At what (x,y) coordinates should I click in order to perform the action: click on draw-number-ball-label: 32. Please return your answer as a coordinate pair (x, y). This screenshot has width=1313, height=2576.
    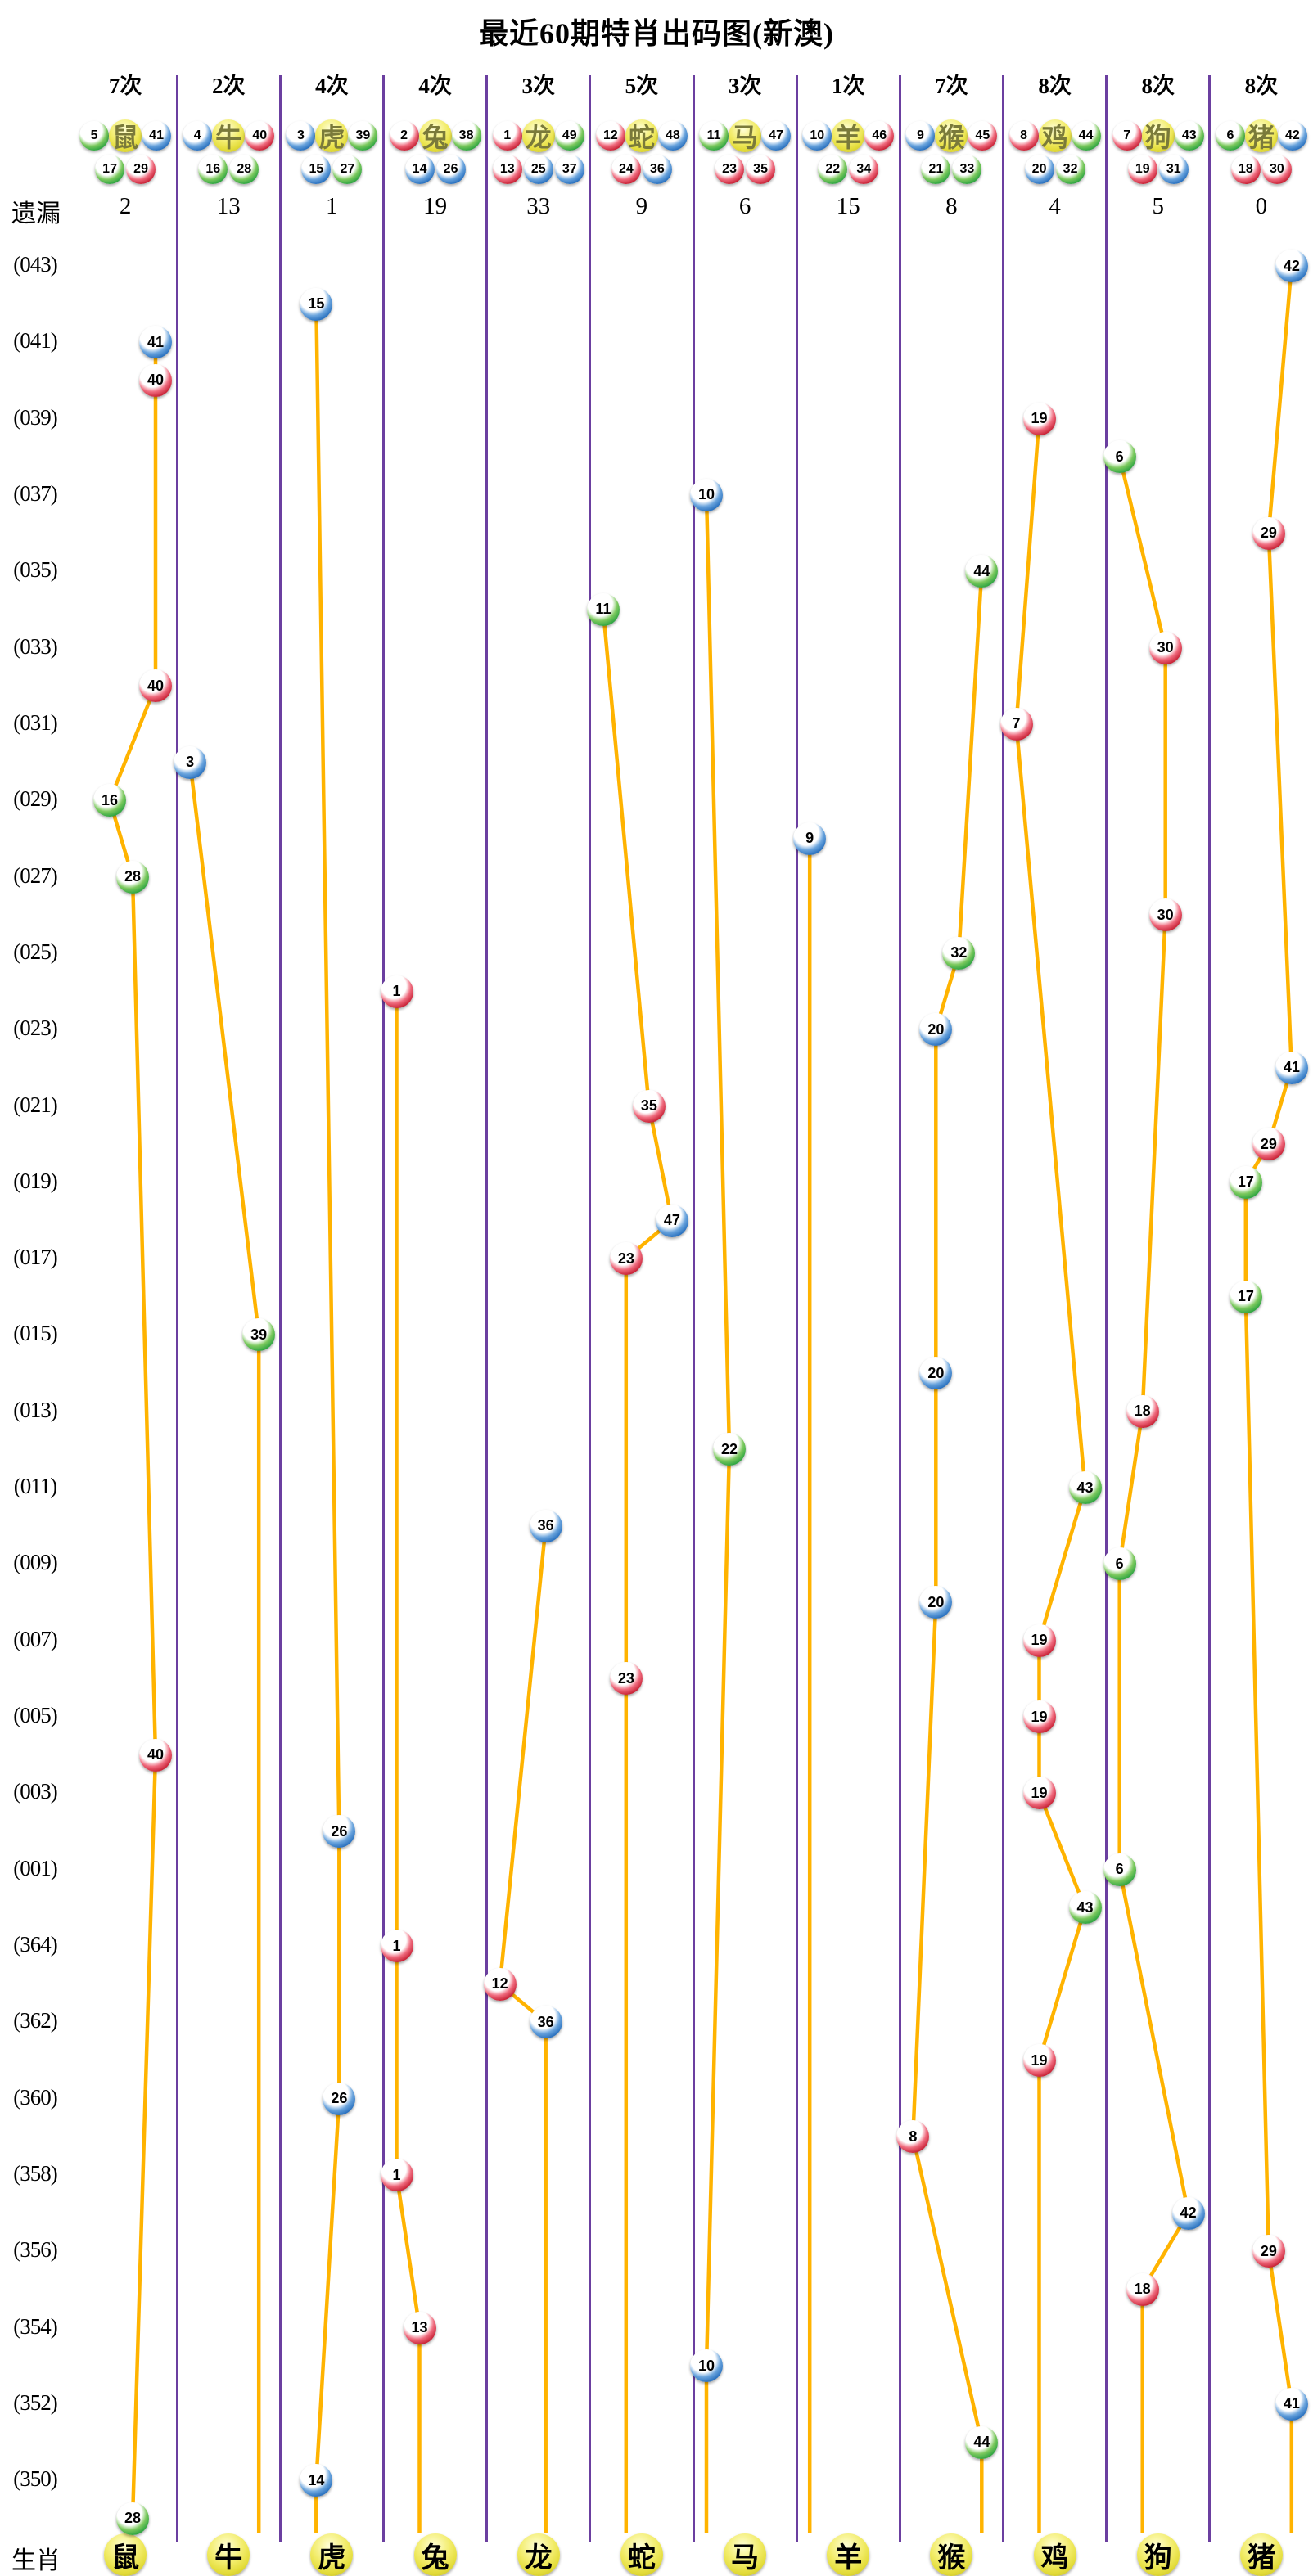
    Looking at the image, I should click on (959, 952).